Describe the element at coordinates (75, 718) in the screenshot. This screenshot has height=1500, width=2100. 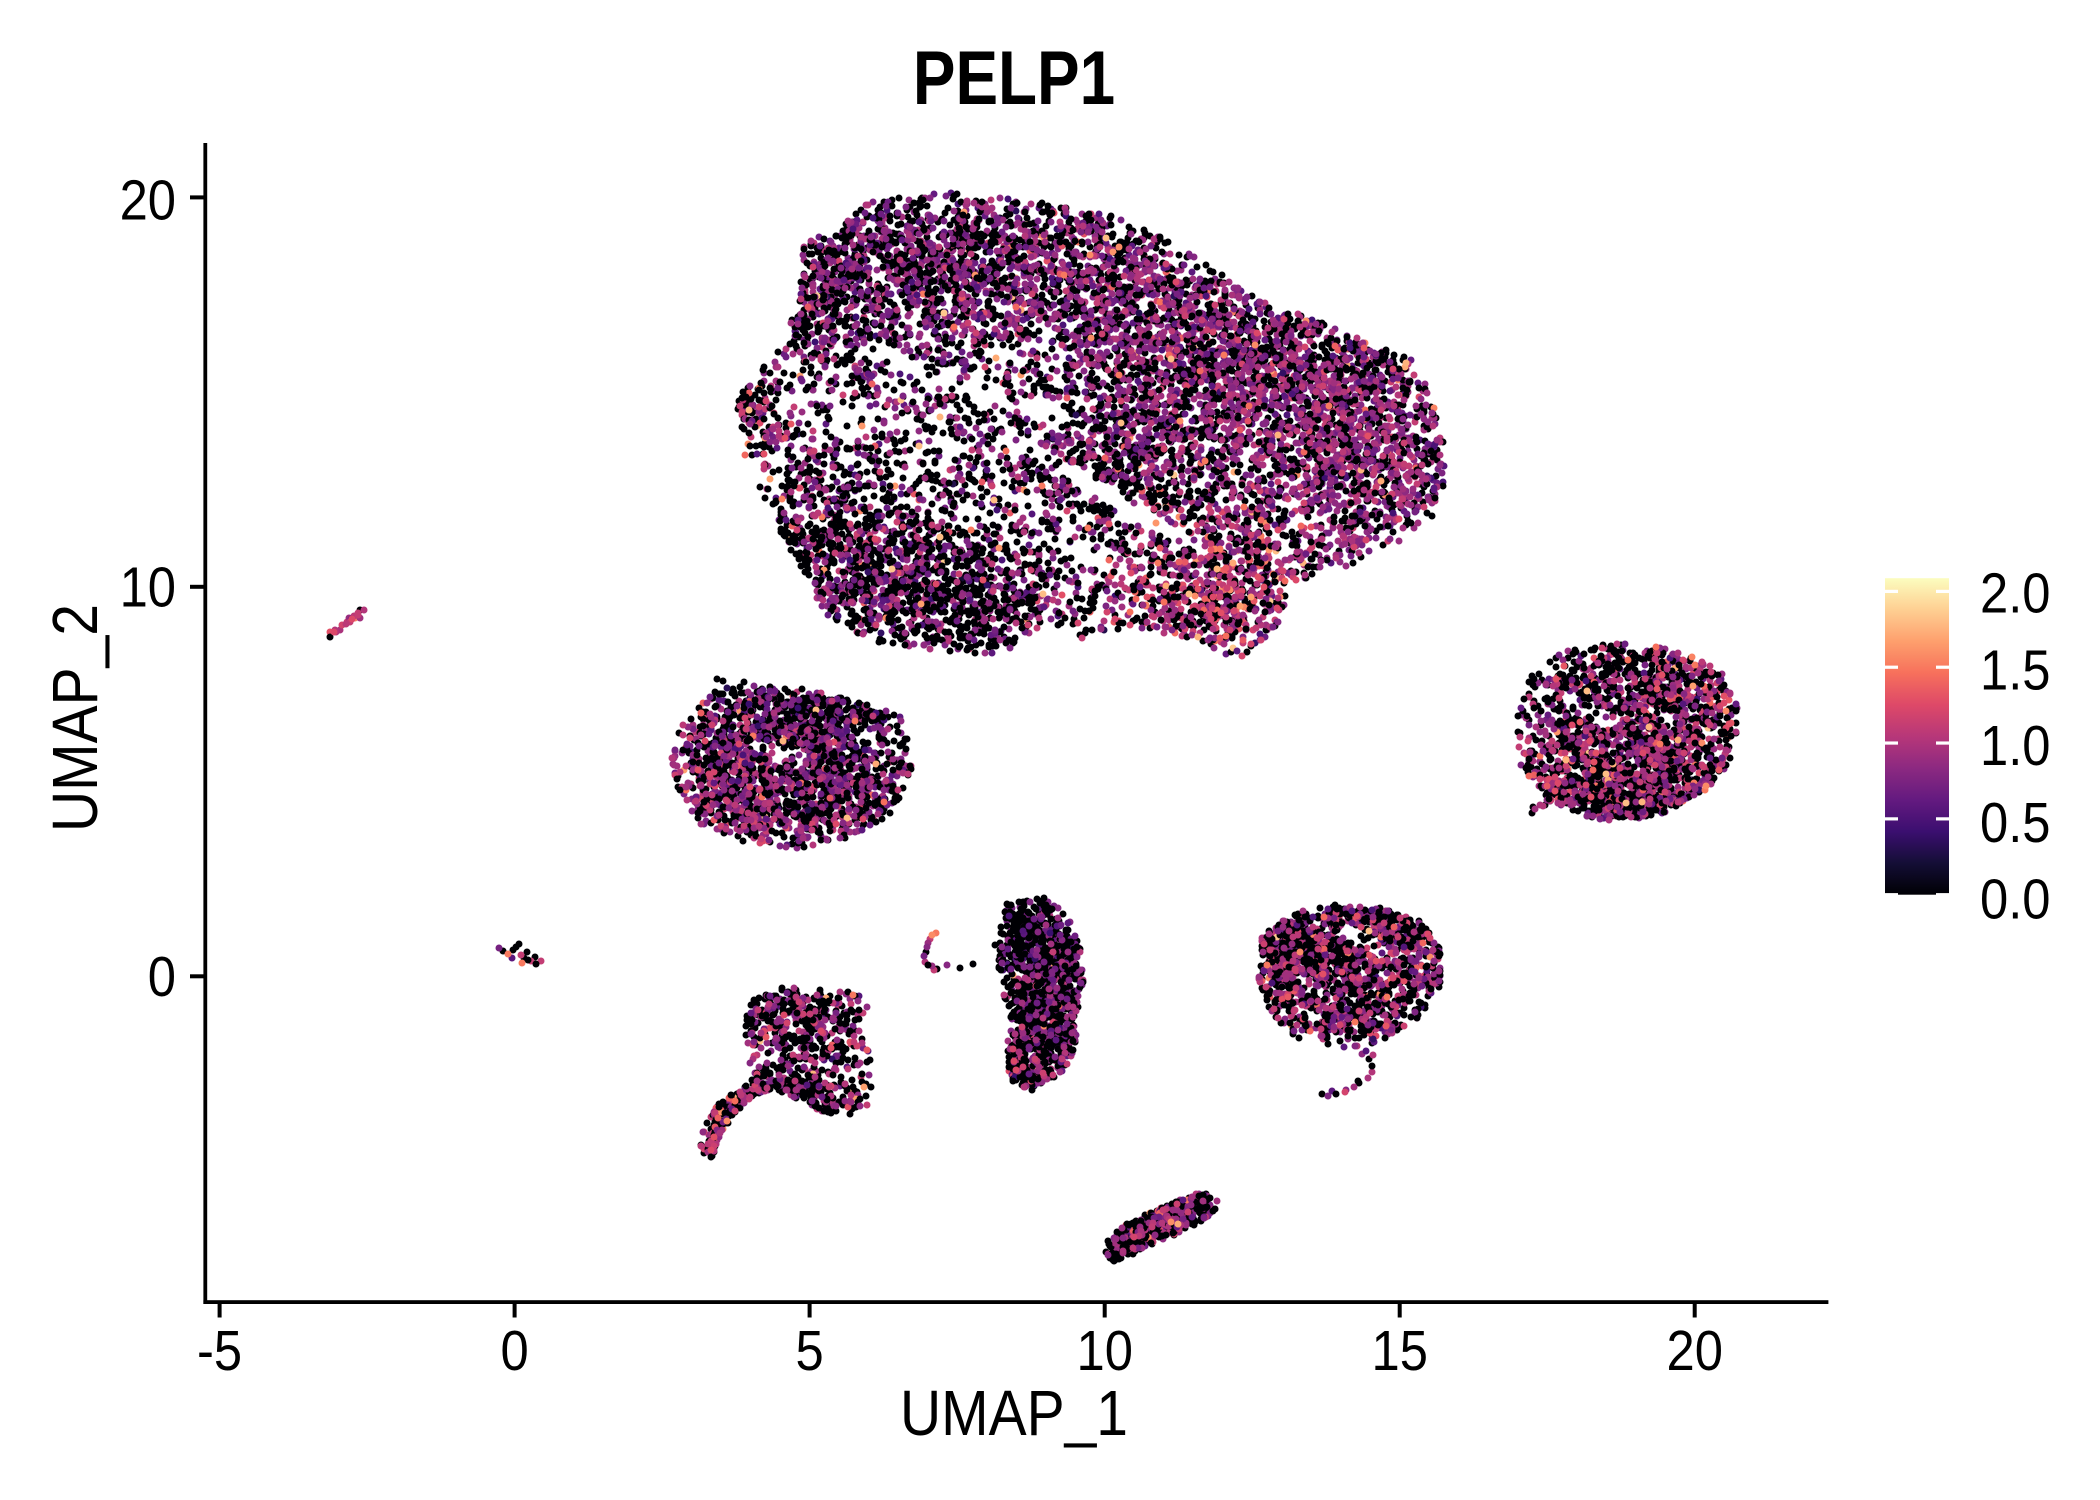
I see `svg-text: UMAP_2` at that location.